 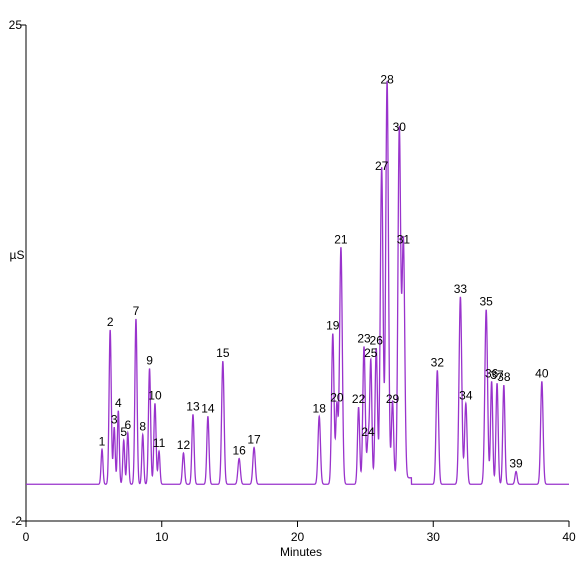 I want to click on peak-label: 20, so click(x=337, y=397).